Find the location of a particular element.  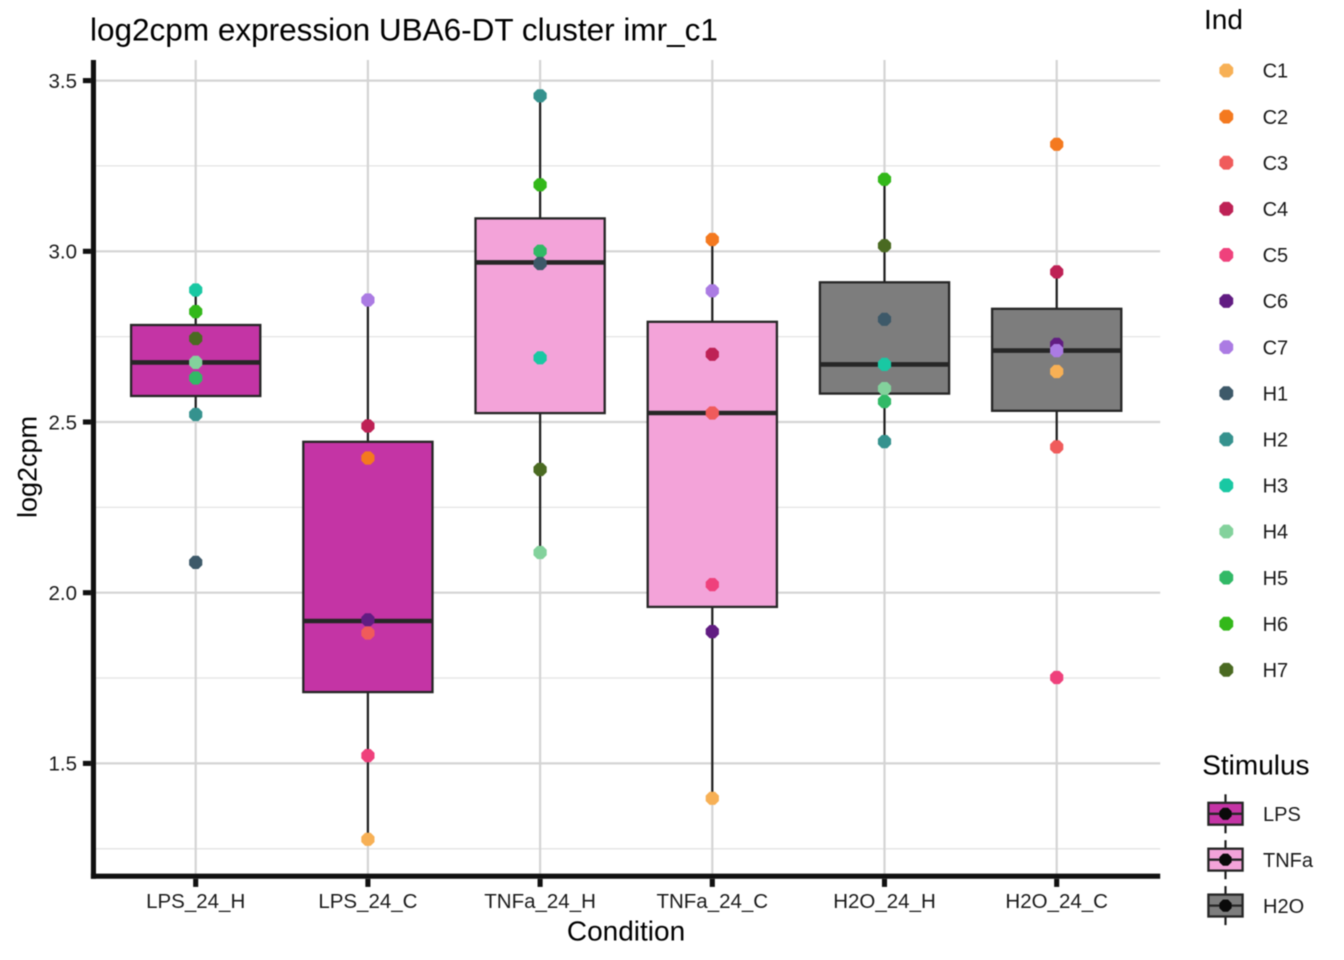

svg-text: H4 is located at coordinates (1276, 533).